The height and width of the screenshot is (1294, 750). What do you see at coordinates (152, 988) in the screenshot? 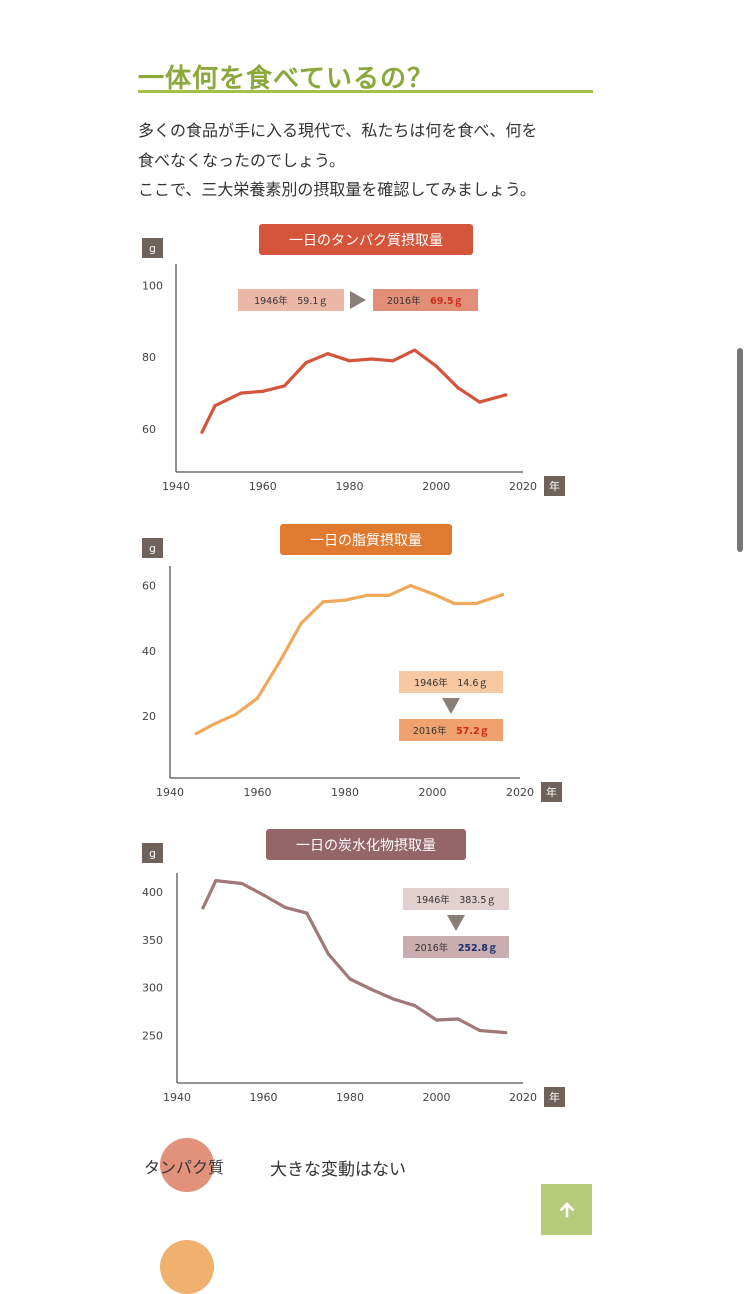
I see `y-tick-label: 300` at bounding box center [152, 988].